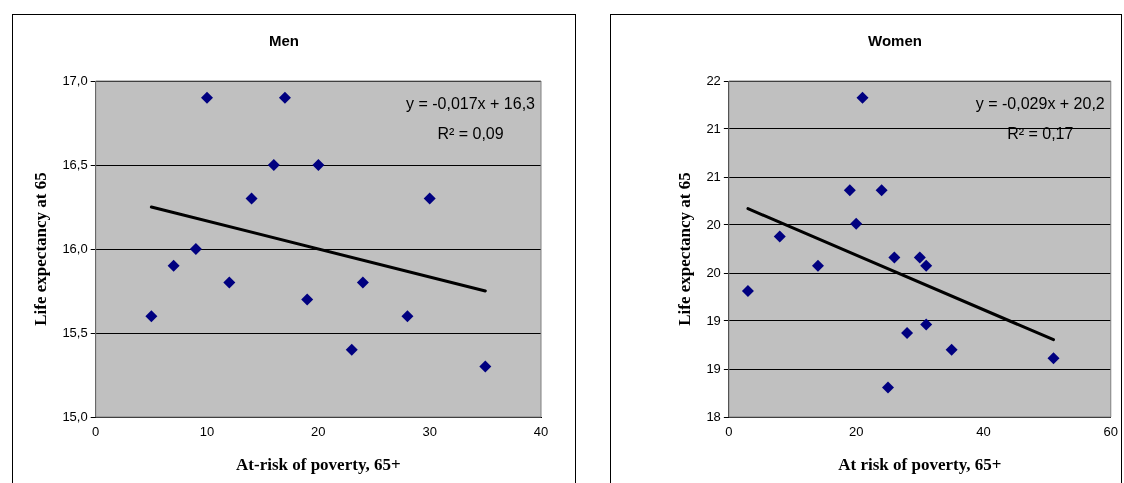  Describe the element at coordinates (75, 80) in the screenshot. I see `y-tick-label: 17,0` at that location.